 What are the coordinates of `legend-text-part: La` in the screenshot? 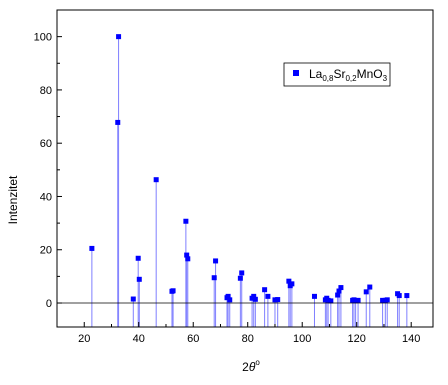 It's located at (316, 74).